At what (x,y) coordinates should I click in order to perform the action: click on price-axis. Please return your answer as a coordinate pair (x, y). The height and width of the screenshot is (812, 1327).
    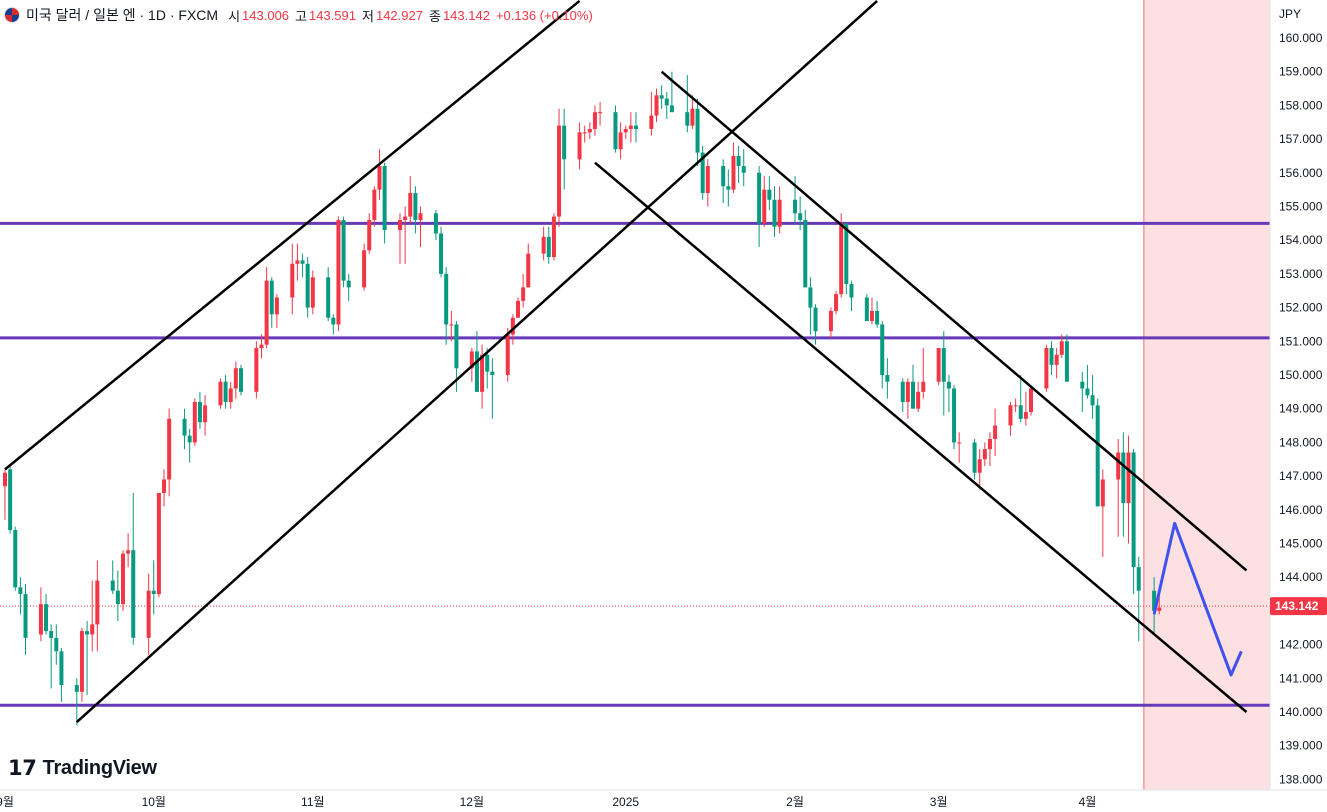
    Looking at the image, I should click on (1298, 406).